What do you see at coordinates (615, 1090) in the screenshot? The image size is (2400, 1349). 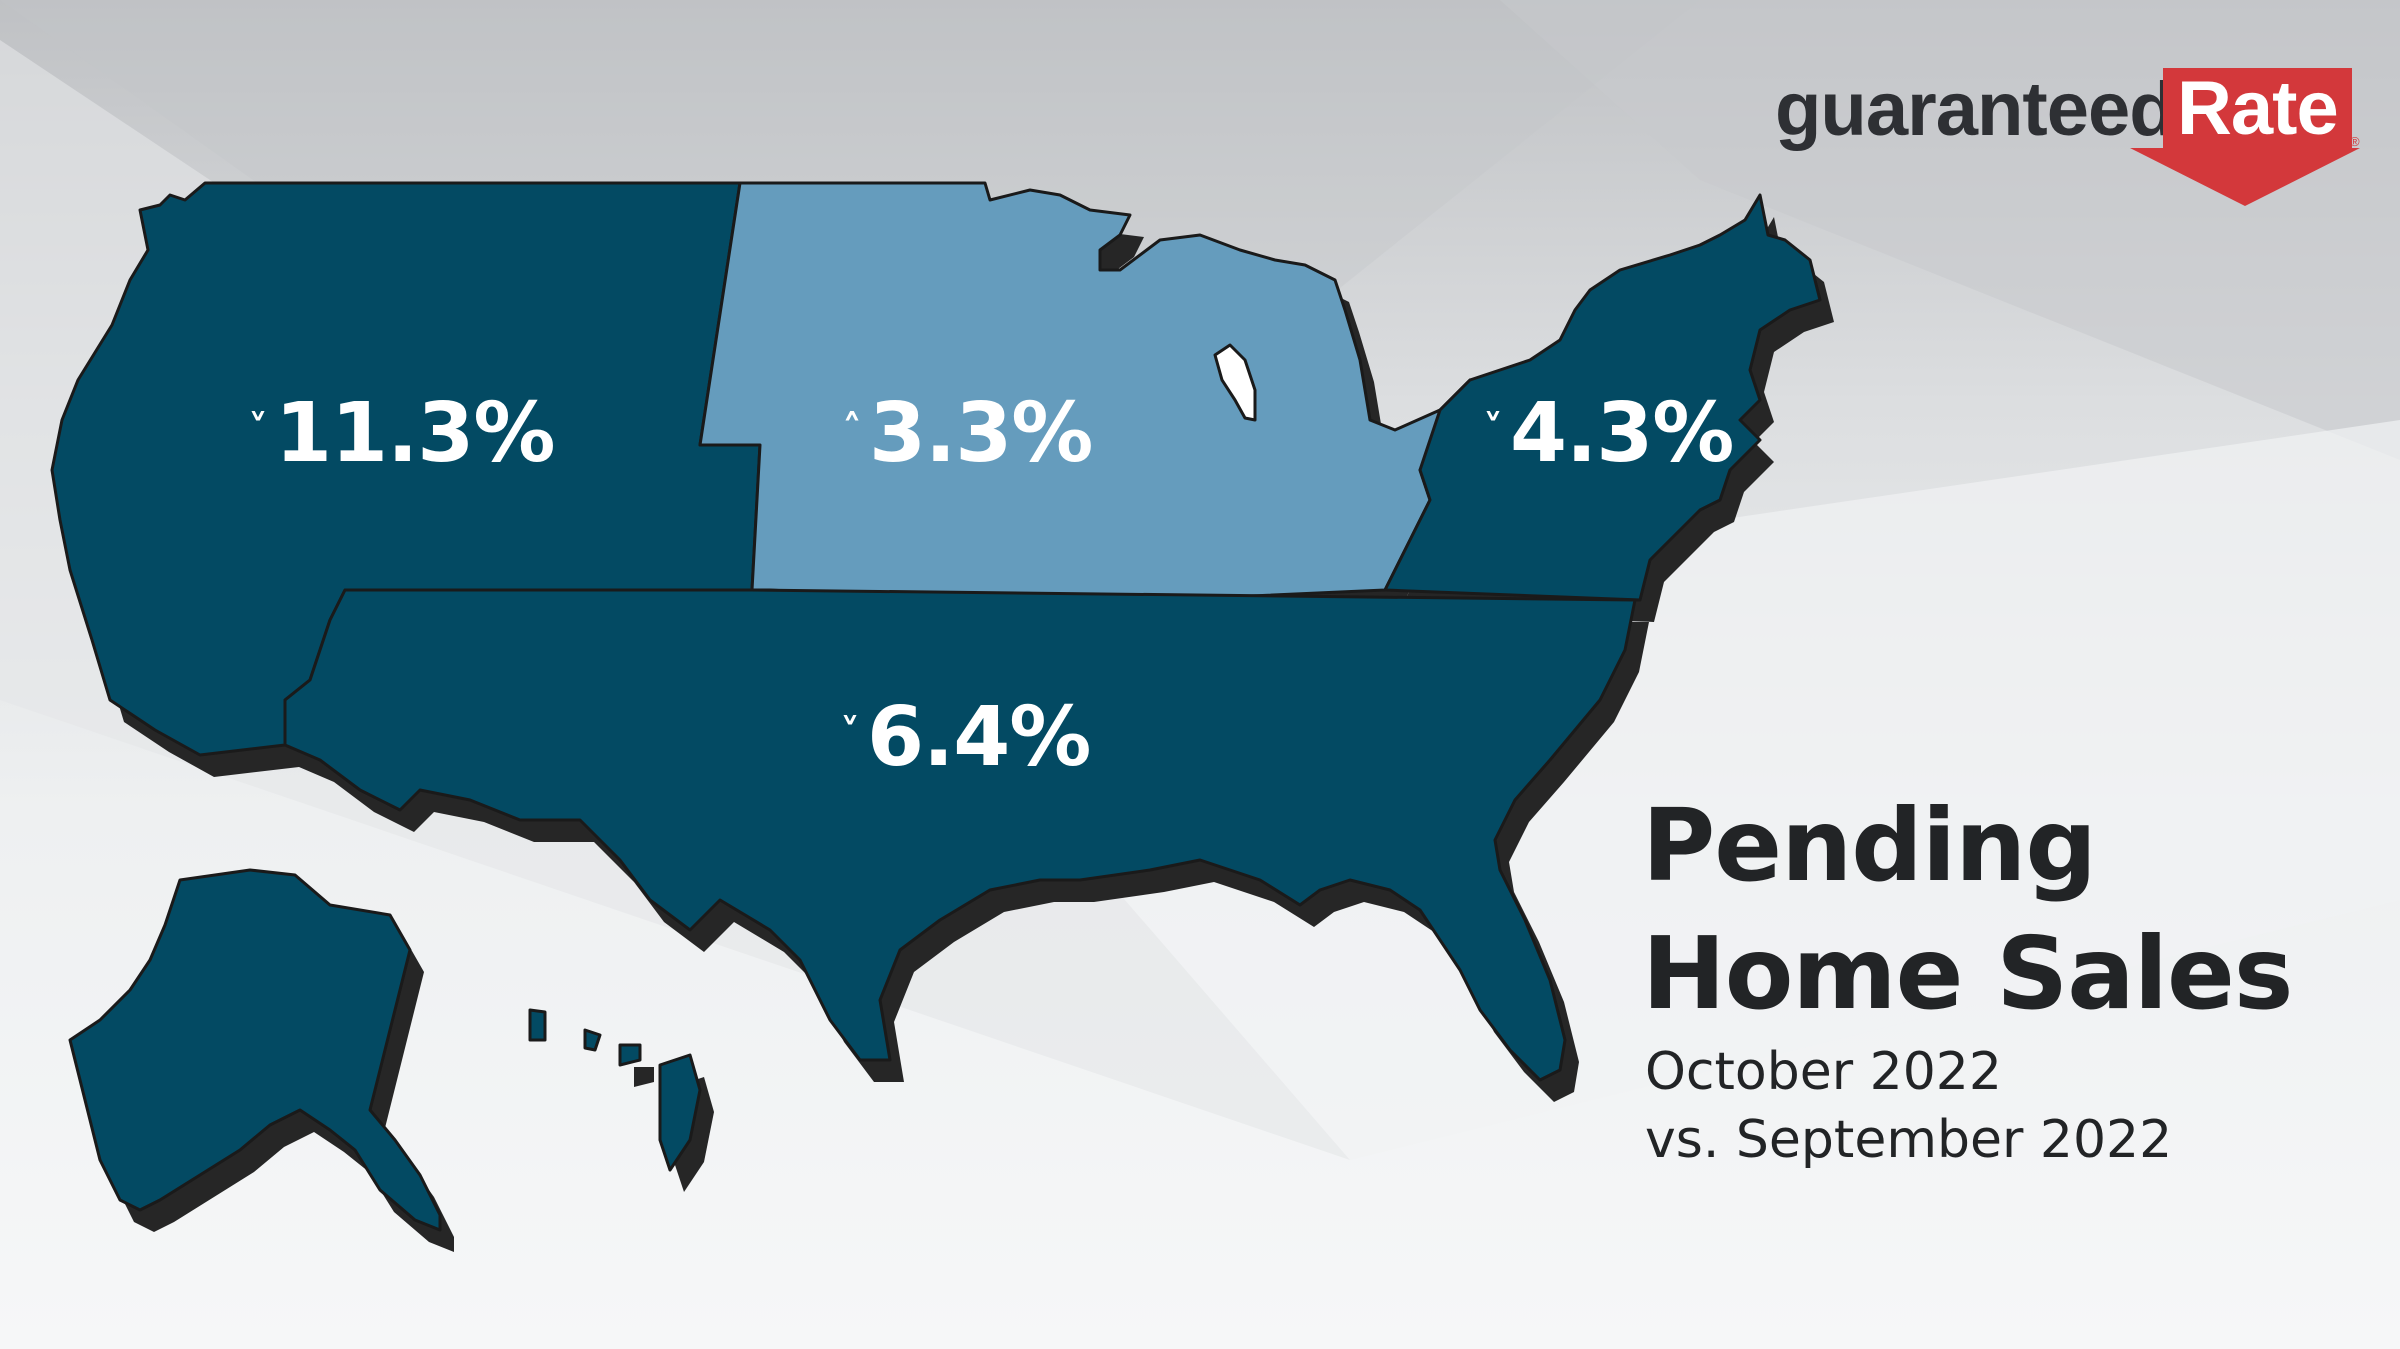 I see `region-hawaii-shape` at bounding box center [615, 1090].